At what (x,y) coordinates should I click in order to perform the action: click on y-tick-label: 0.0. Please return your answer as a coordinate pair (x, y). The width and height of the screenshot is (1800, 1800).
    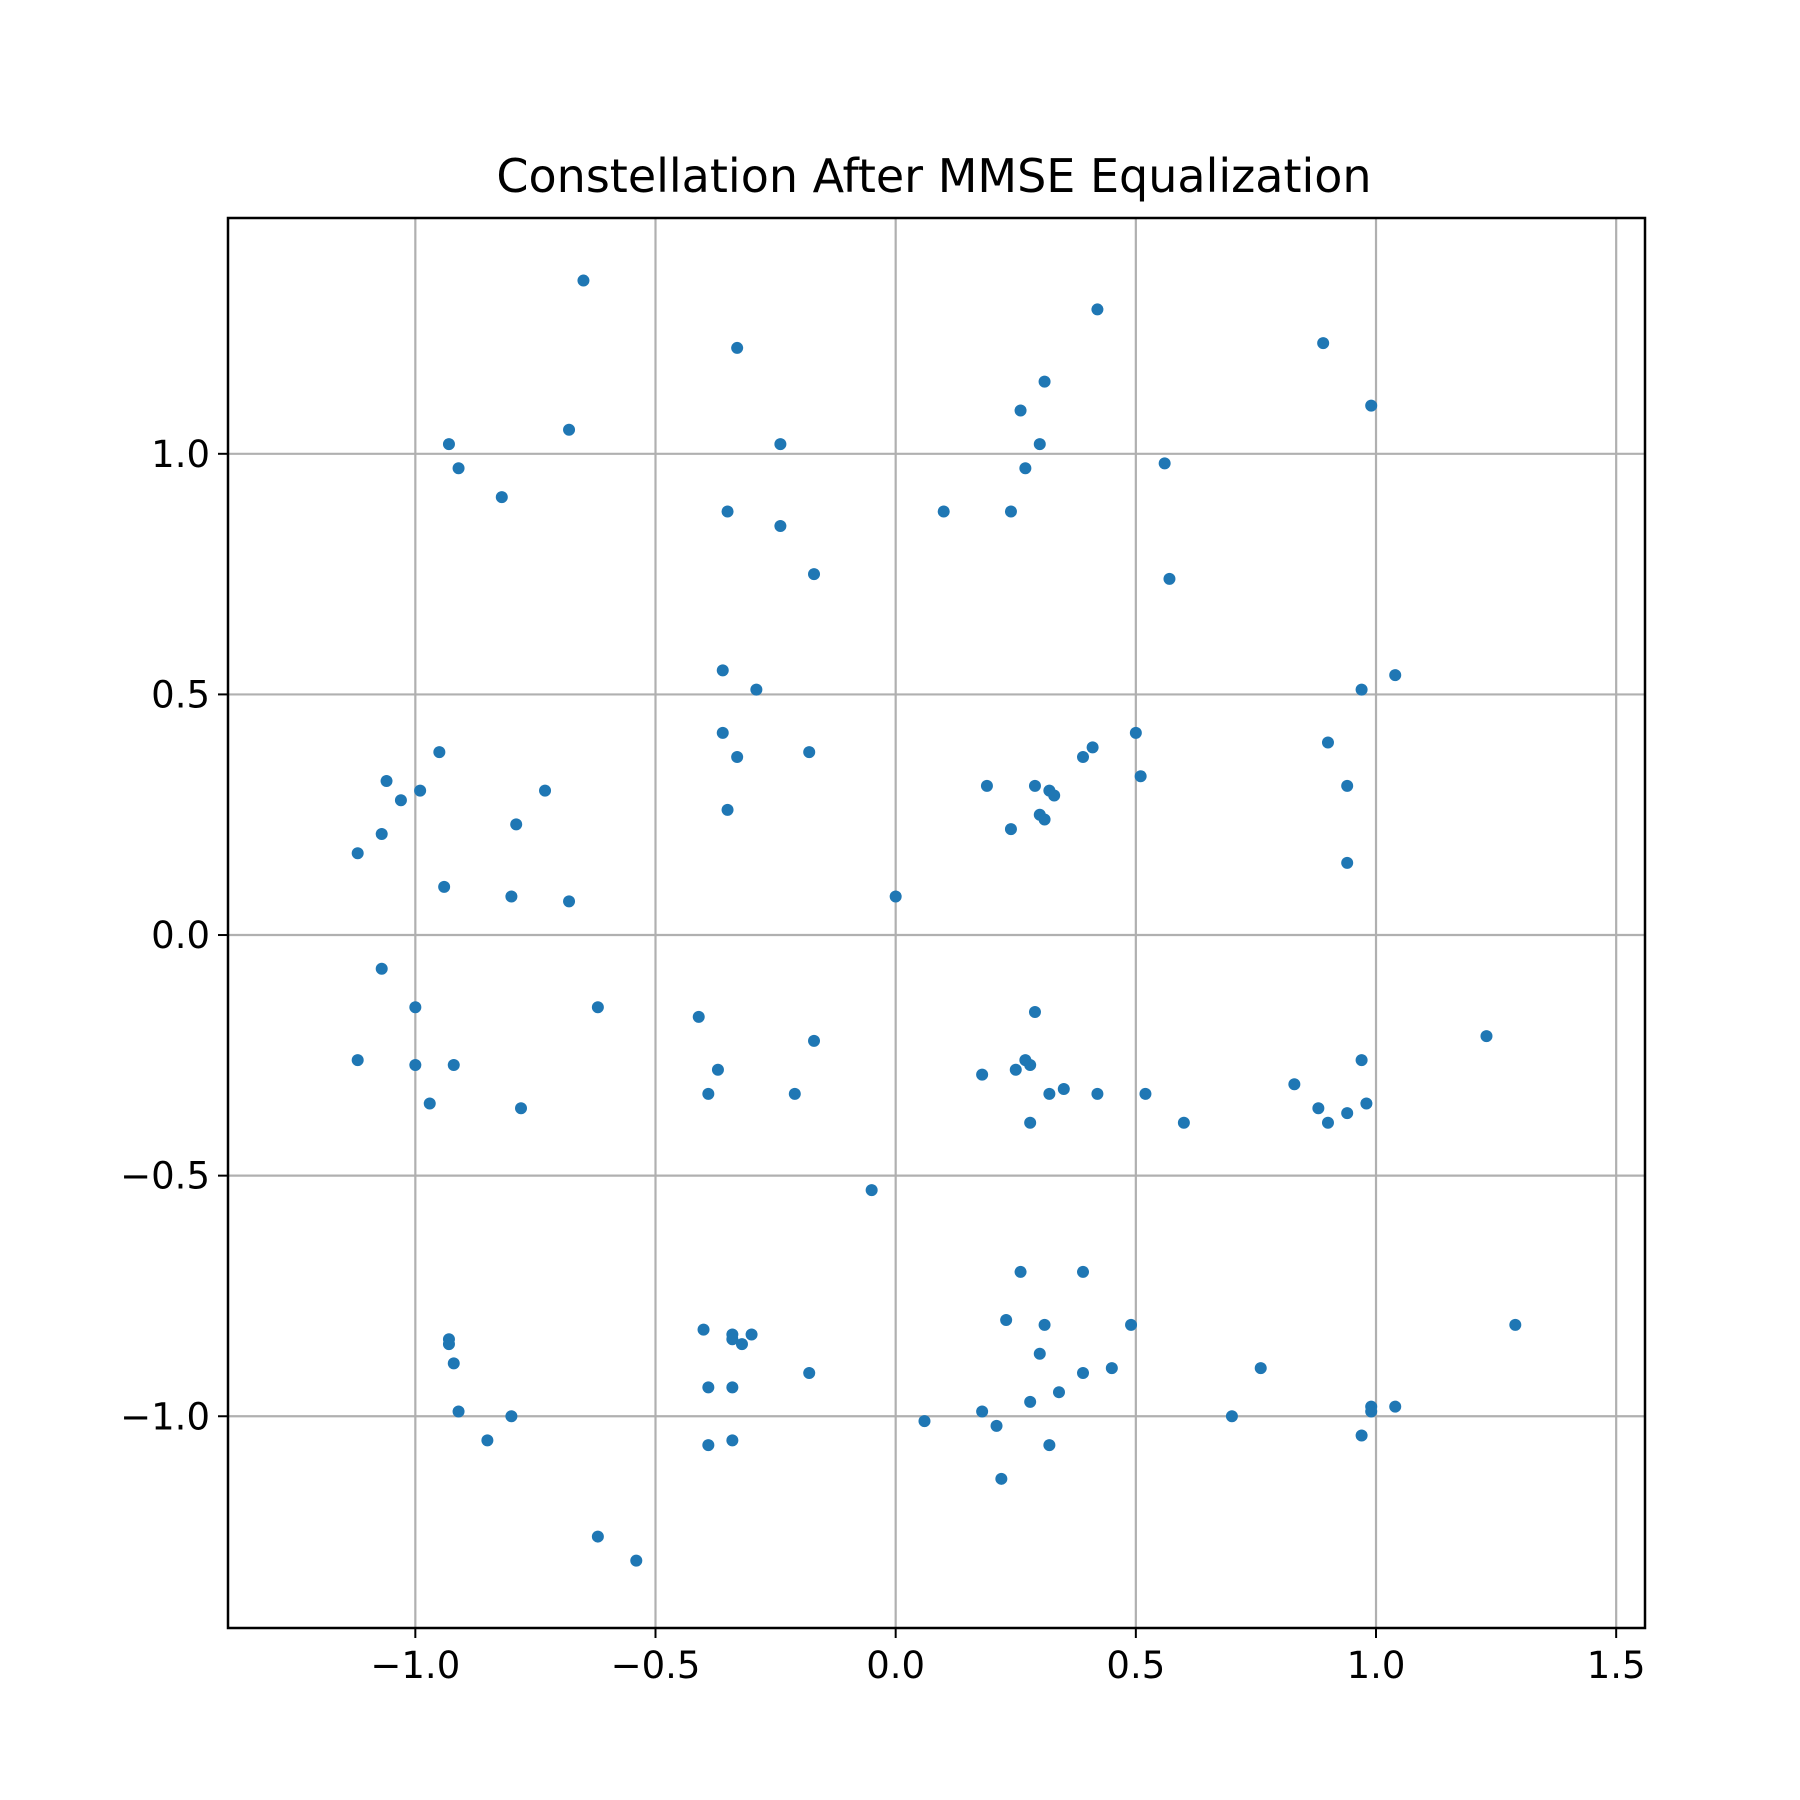
    Looking at the image, I should click on (180, 935).